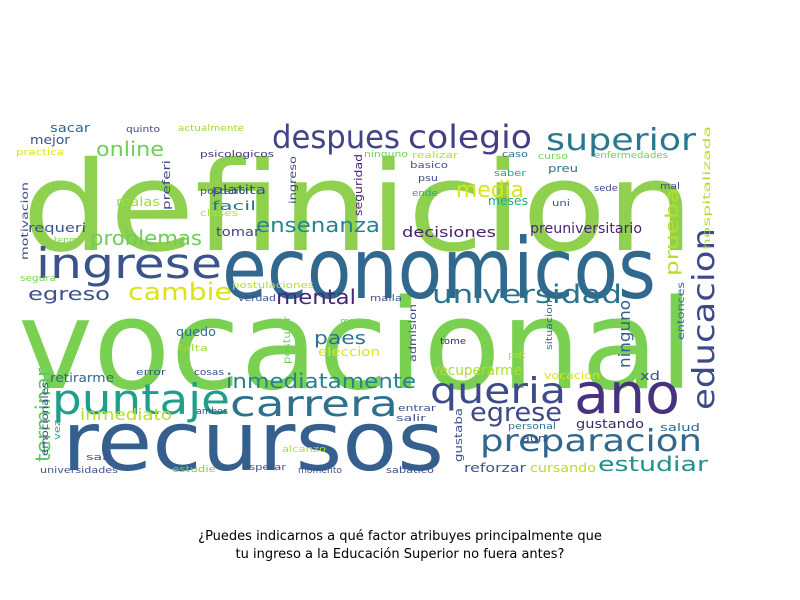 Image resolution: width=800 pixels, height=600 pixels. I want to click on word-sabatico: sabatico, so click(410, 471).